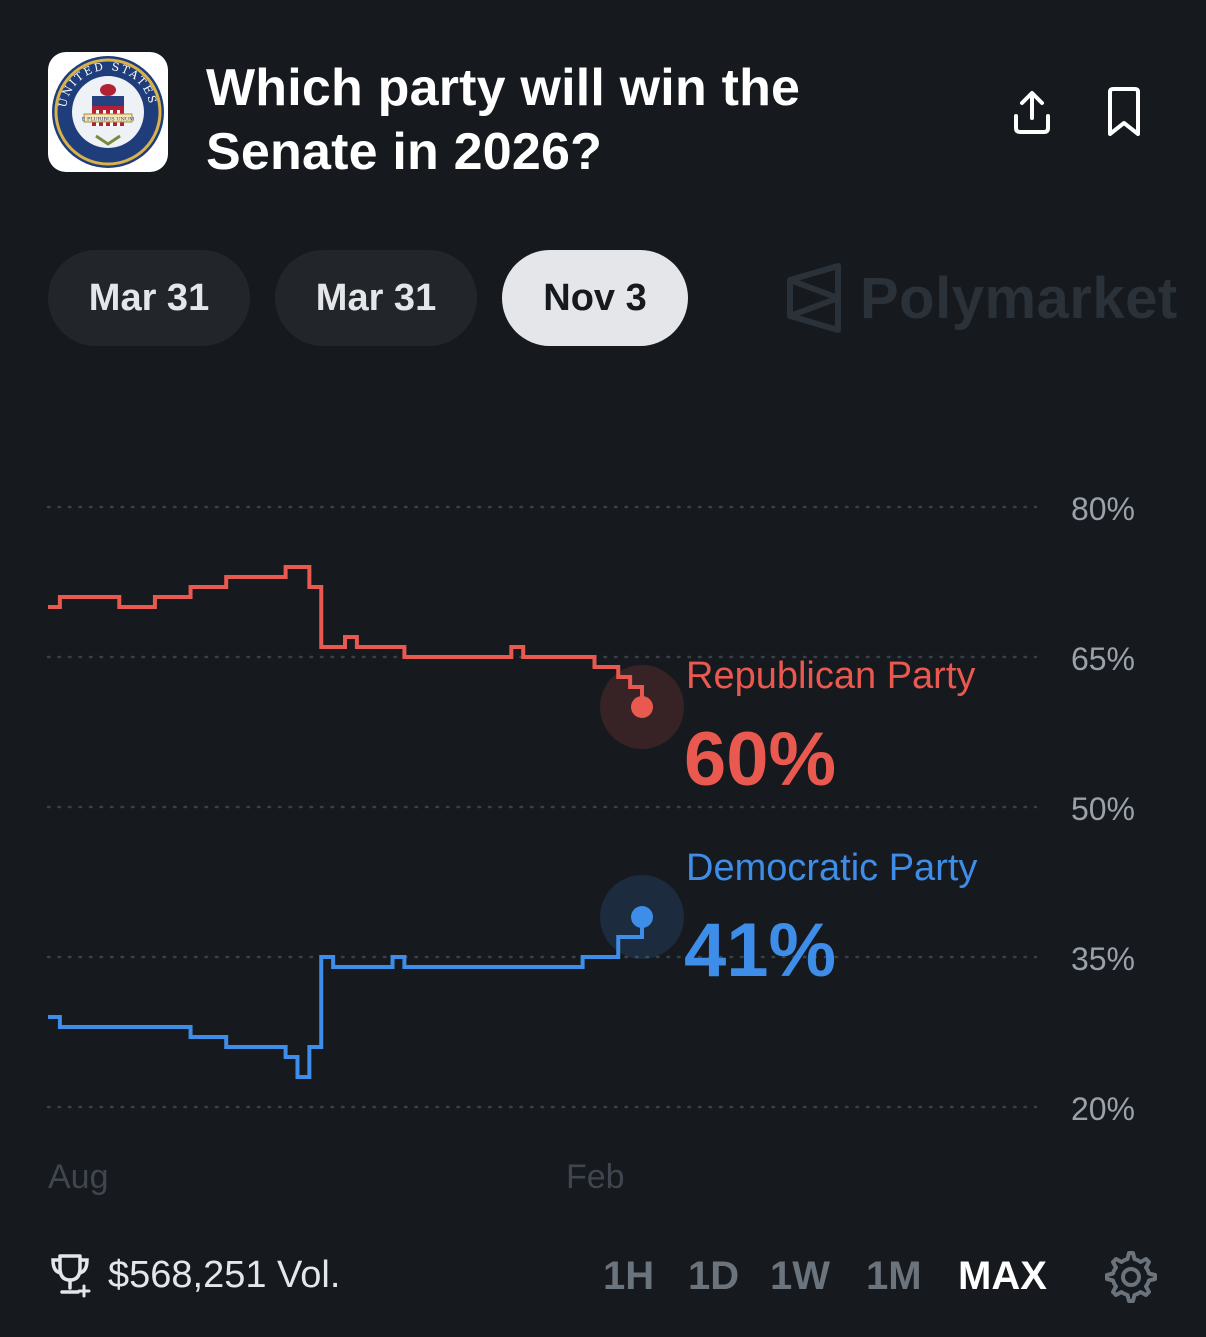  What do you see at coordinates (1103, 959) in the screenshot?
I see `y-tick-label: 35%` at bounding box center [1103, 959].